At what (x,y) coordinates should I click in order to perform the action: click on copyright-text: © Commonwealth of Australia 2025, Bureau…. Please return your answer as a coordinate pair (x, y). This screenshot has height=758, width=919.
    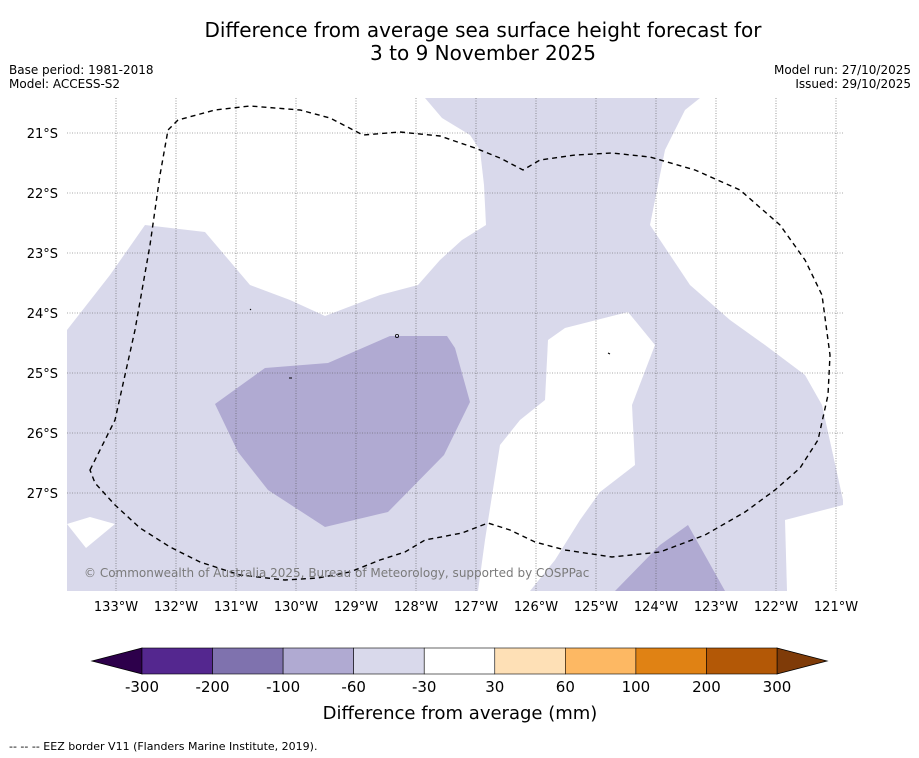
    Looking at the image, I should click on (336, 573).